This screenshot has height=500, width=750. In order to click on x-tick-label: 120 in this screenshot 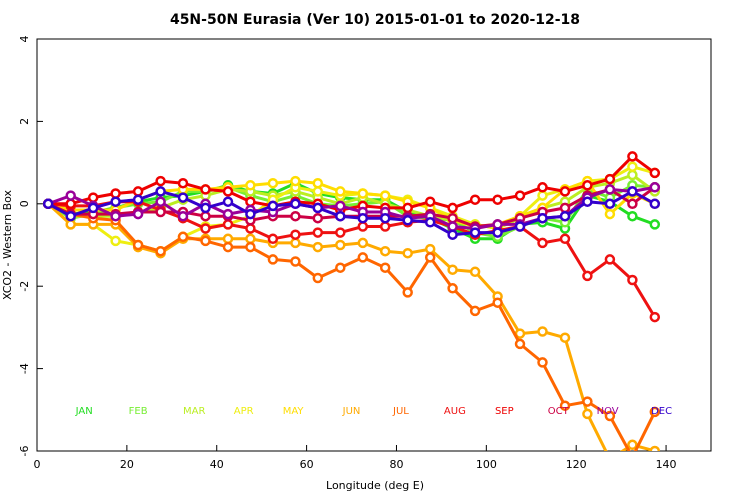, I will do `click(576, 464)`.